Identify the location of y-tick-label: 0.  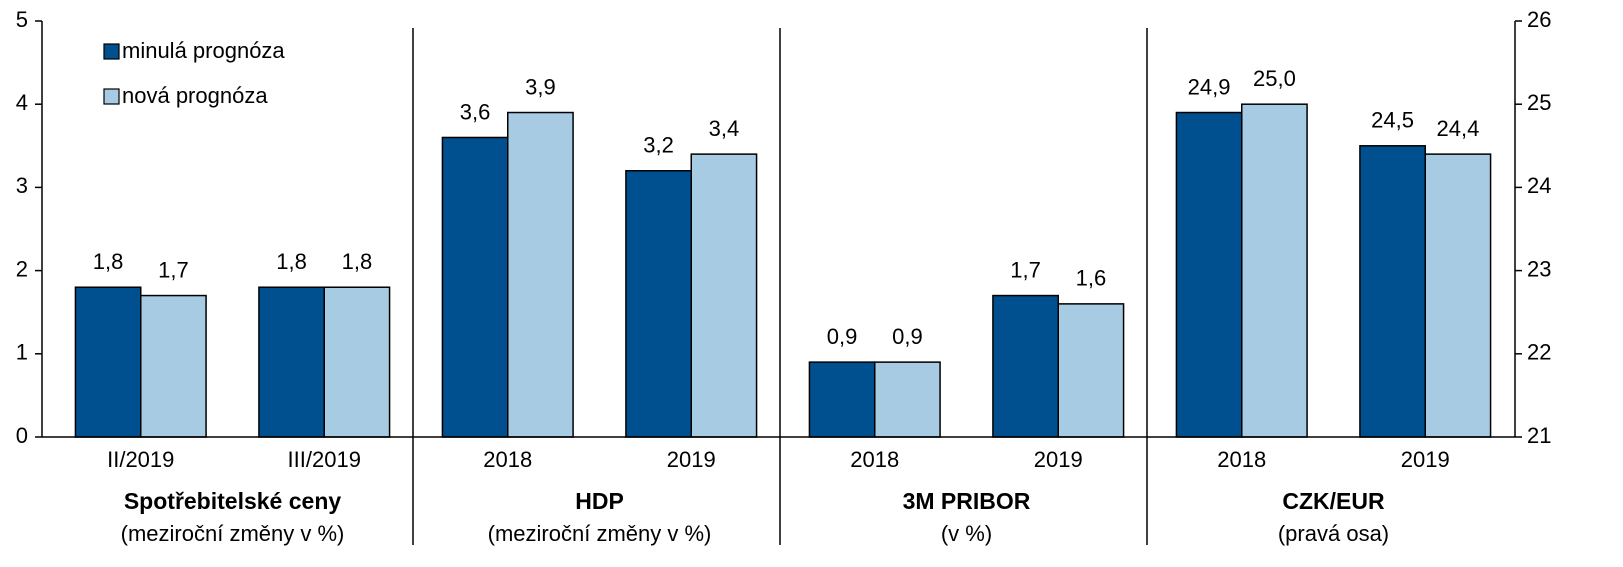
(22, 435).